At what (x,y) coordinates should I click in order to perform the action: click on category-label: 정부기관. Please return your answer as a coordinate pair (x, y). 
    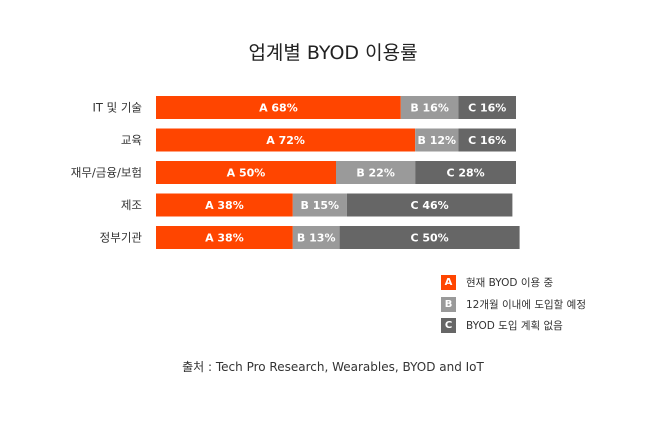
    Looking at the image, I should click on (121, 238).